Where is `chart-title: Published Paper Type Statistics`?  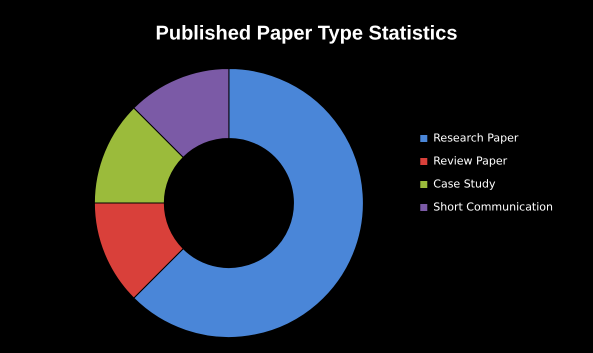
chart-title: Published Paper Type Statistics is located at coordinates (307, 33).